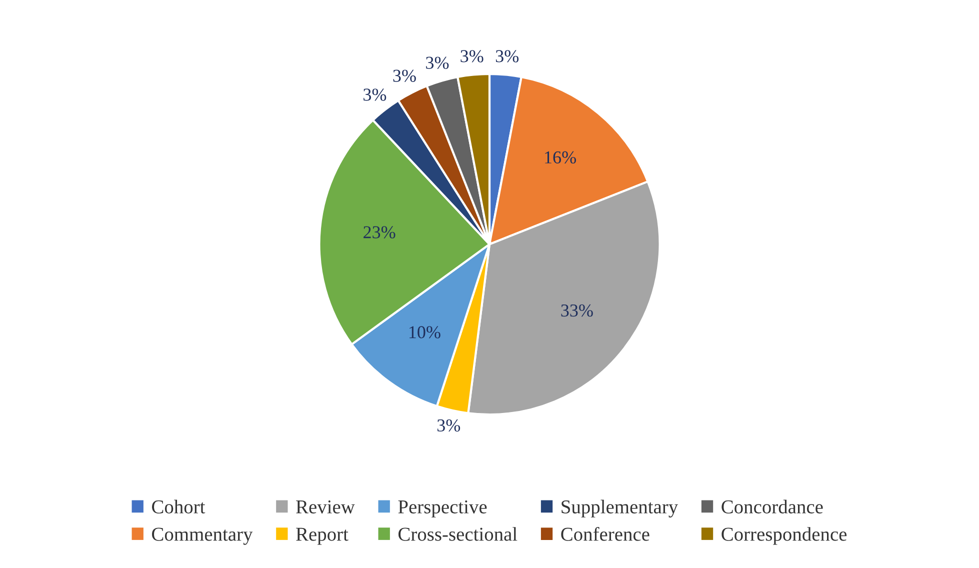 This screenshot has height=568, width=979. I want to click on legend-label: Review, so click(325, 507).